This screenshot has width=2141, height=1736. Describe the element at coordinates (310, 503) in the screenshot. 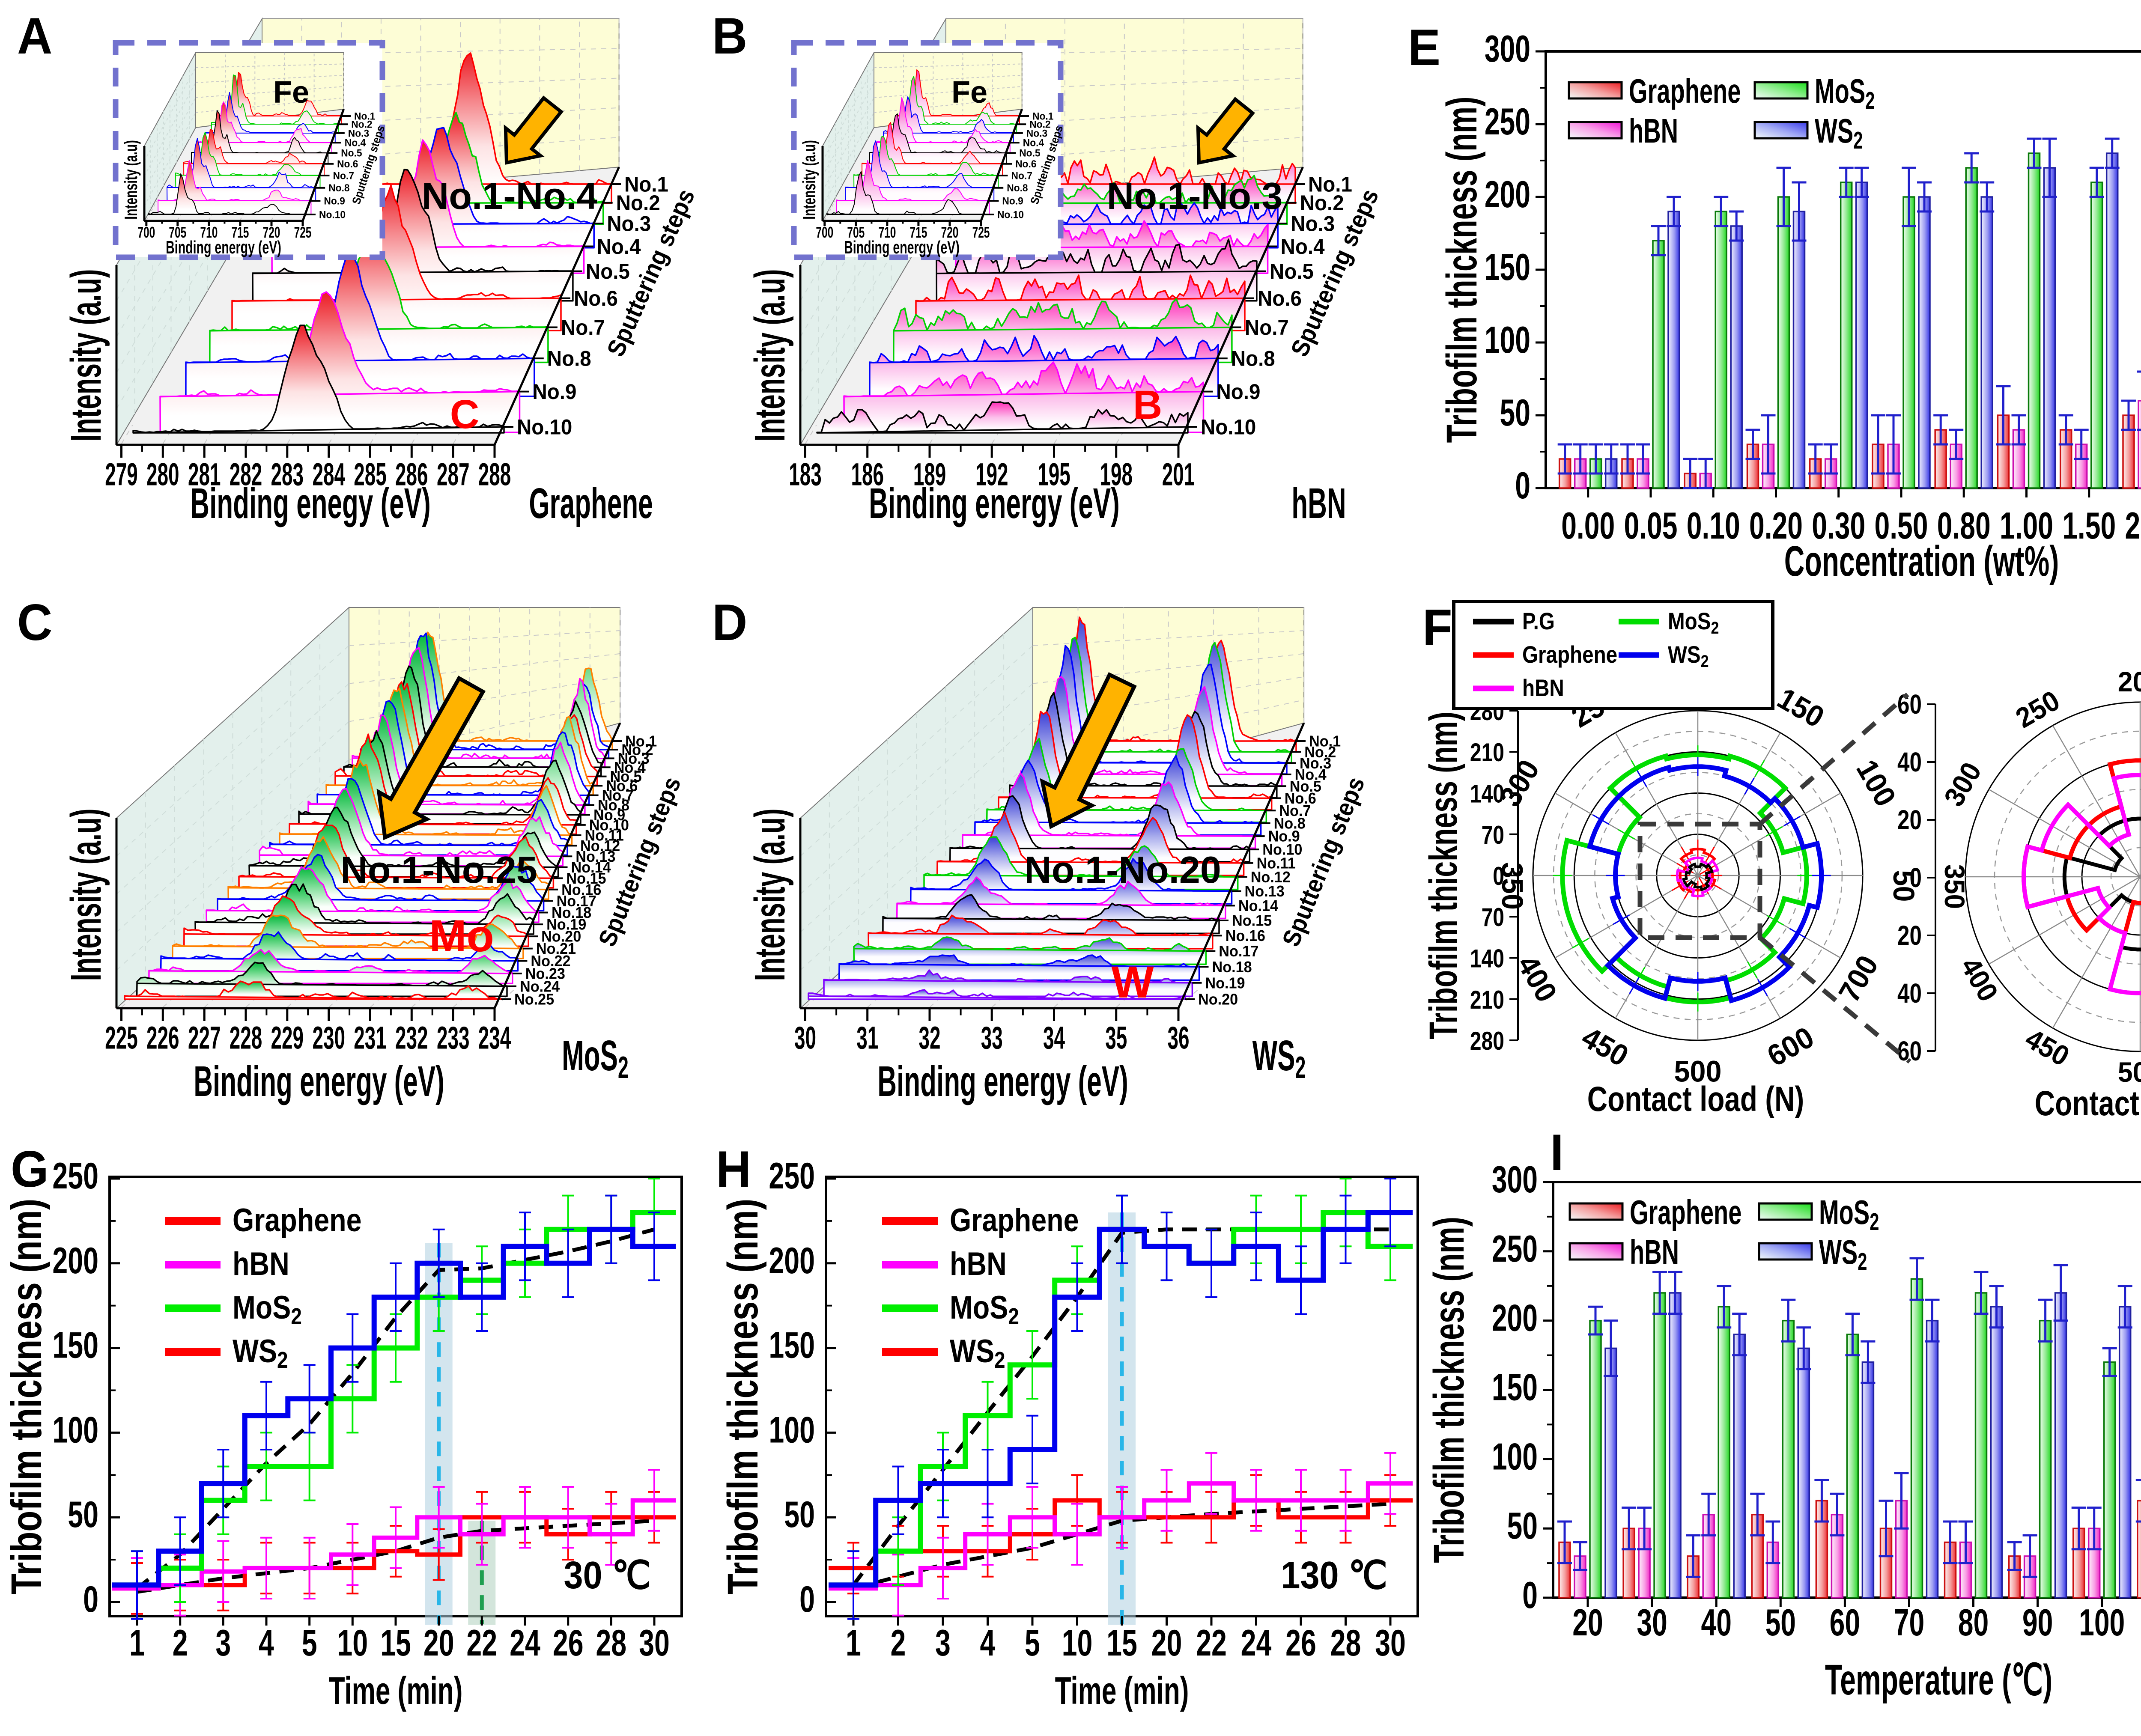

I see `svg-text: Binding enegy (eV)` at that location.